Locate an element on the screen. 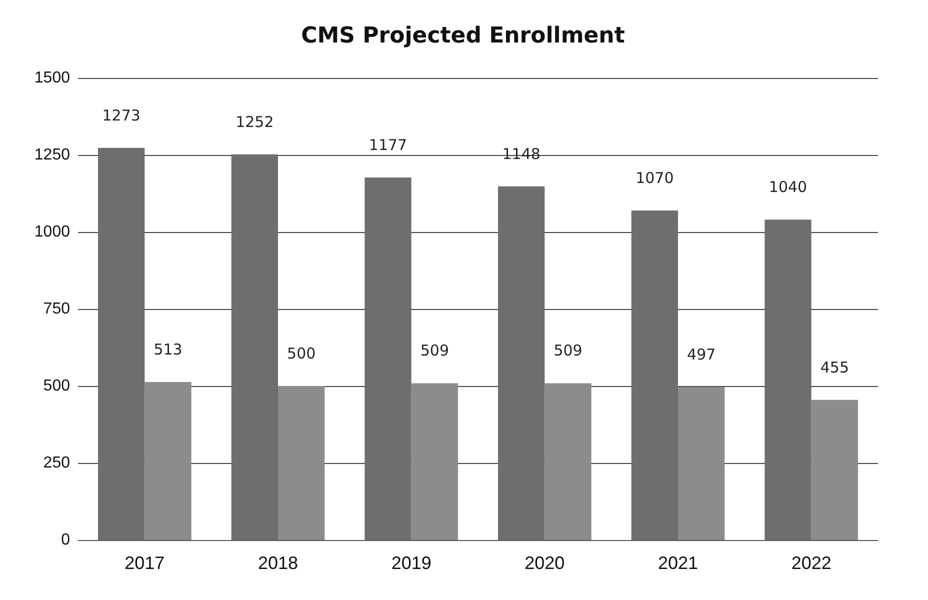 The height and width of the screenshot is (600, 928). data-label: 513 is located at coordinates (168, 349).